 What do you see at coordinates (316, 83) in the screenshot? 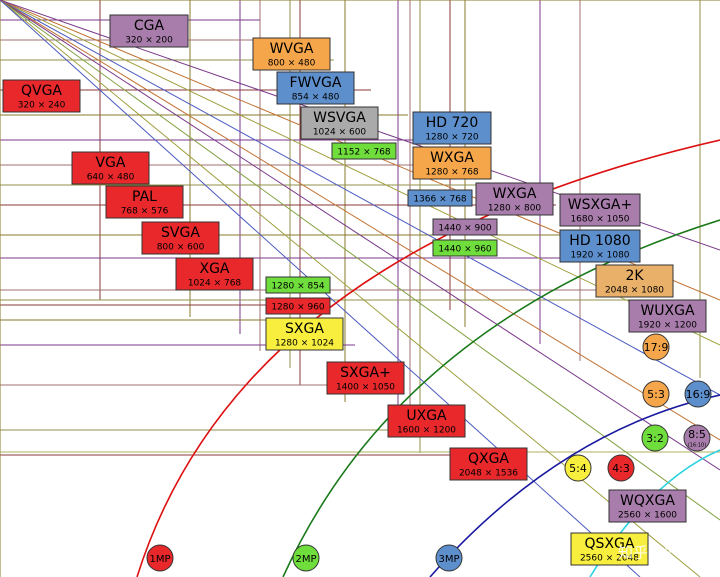
I see `standard-name: FWVGA` at bounding box center [316, 83].